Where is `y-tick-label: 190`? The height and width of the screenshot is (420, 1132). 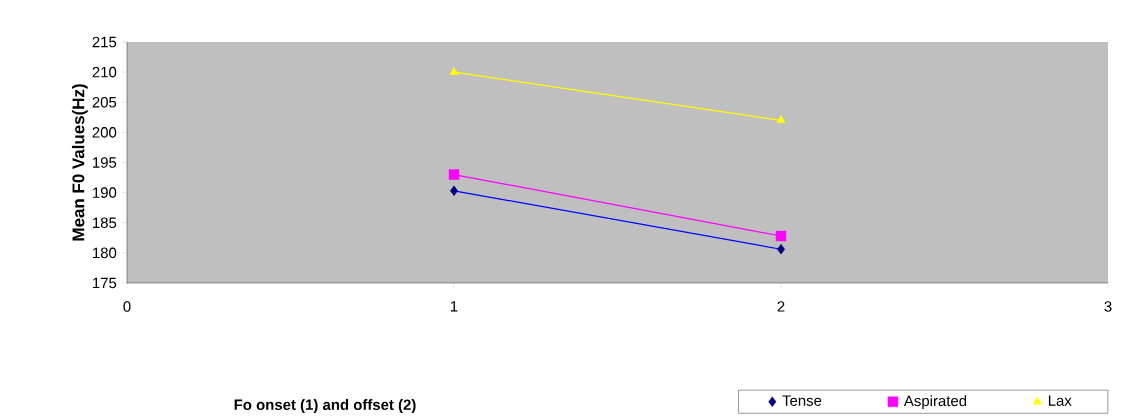 y-tick-label: 190 is located at coordinates (105, 192).